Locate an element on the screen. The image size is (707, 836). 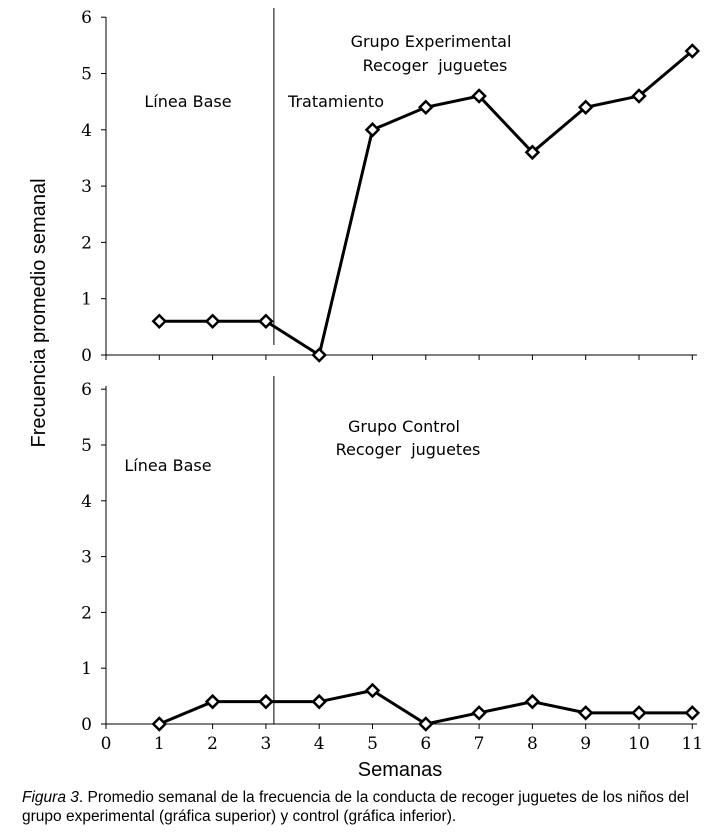
ctl-y-tick-label: 0 is located at coordinates (86, 725).